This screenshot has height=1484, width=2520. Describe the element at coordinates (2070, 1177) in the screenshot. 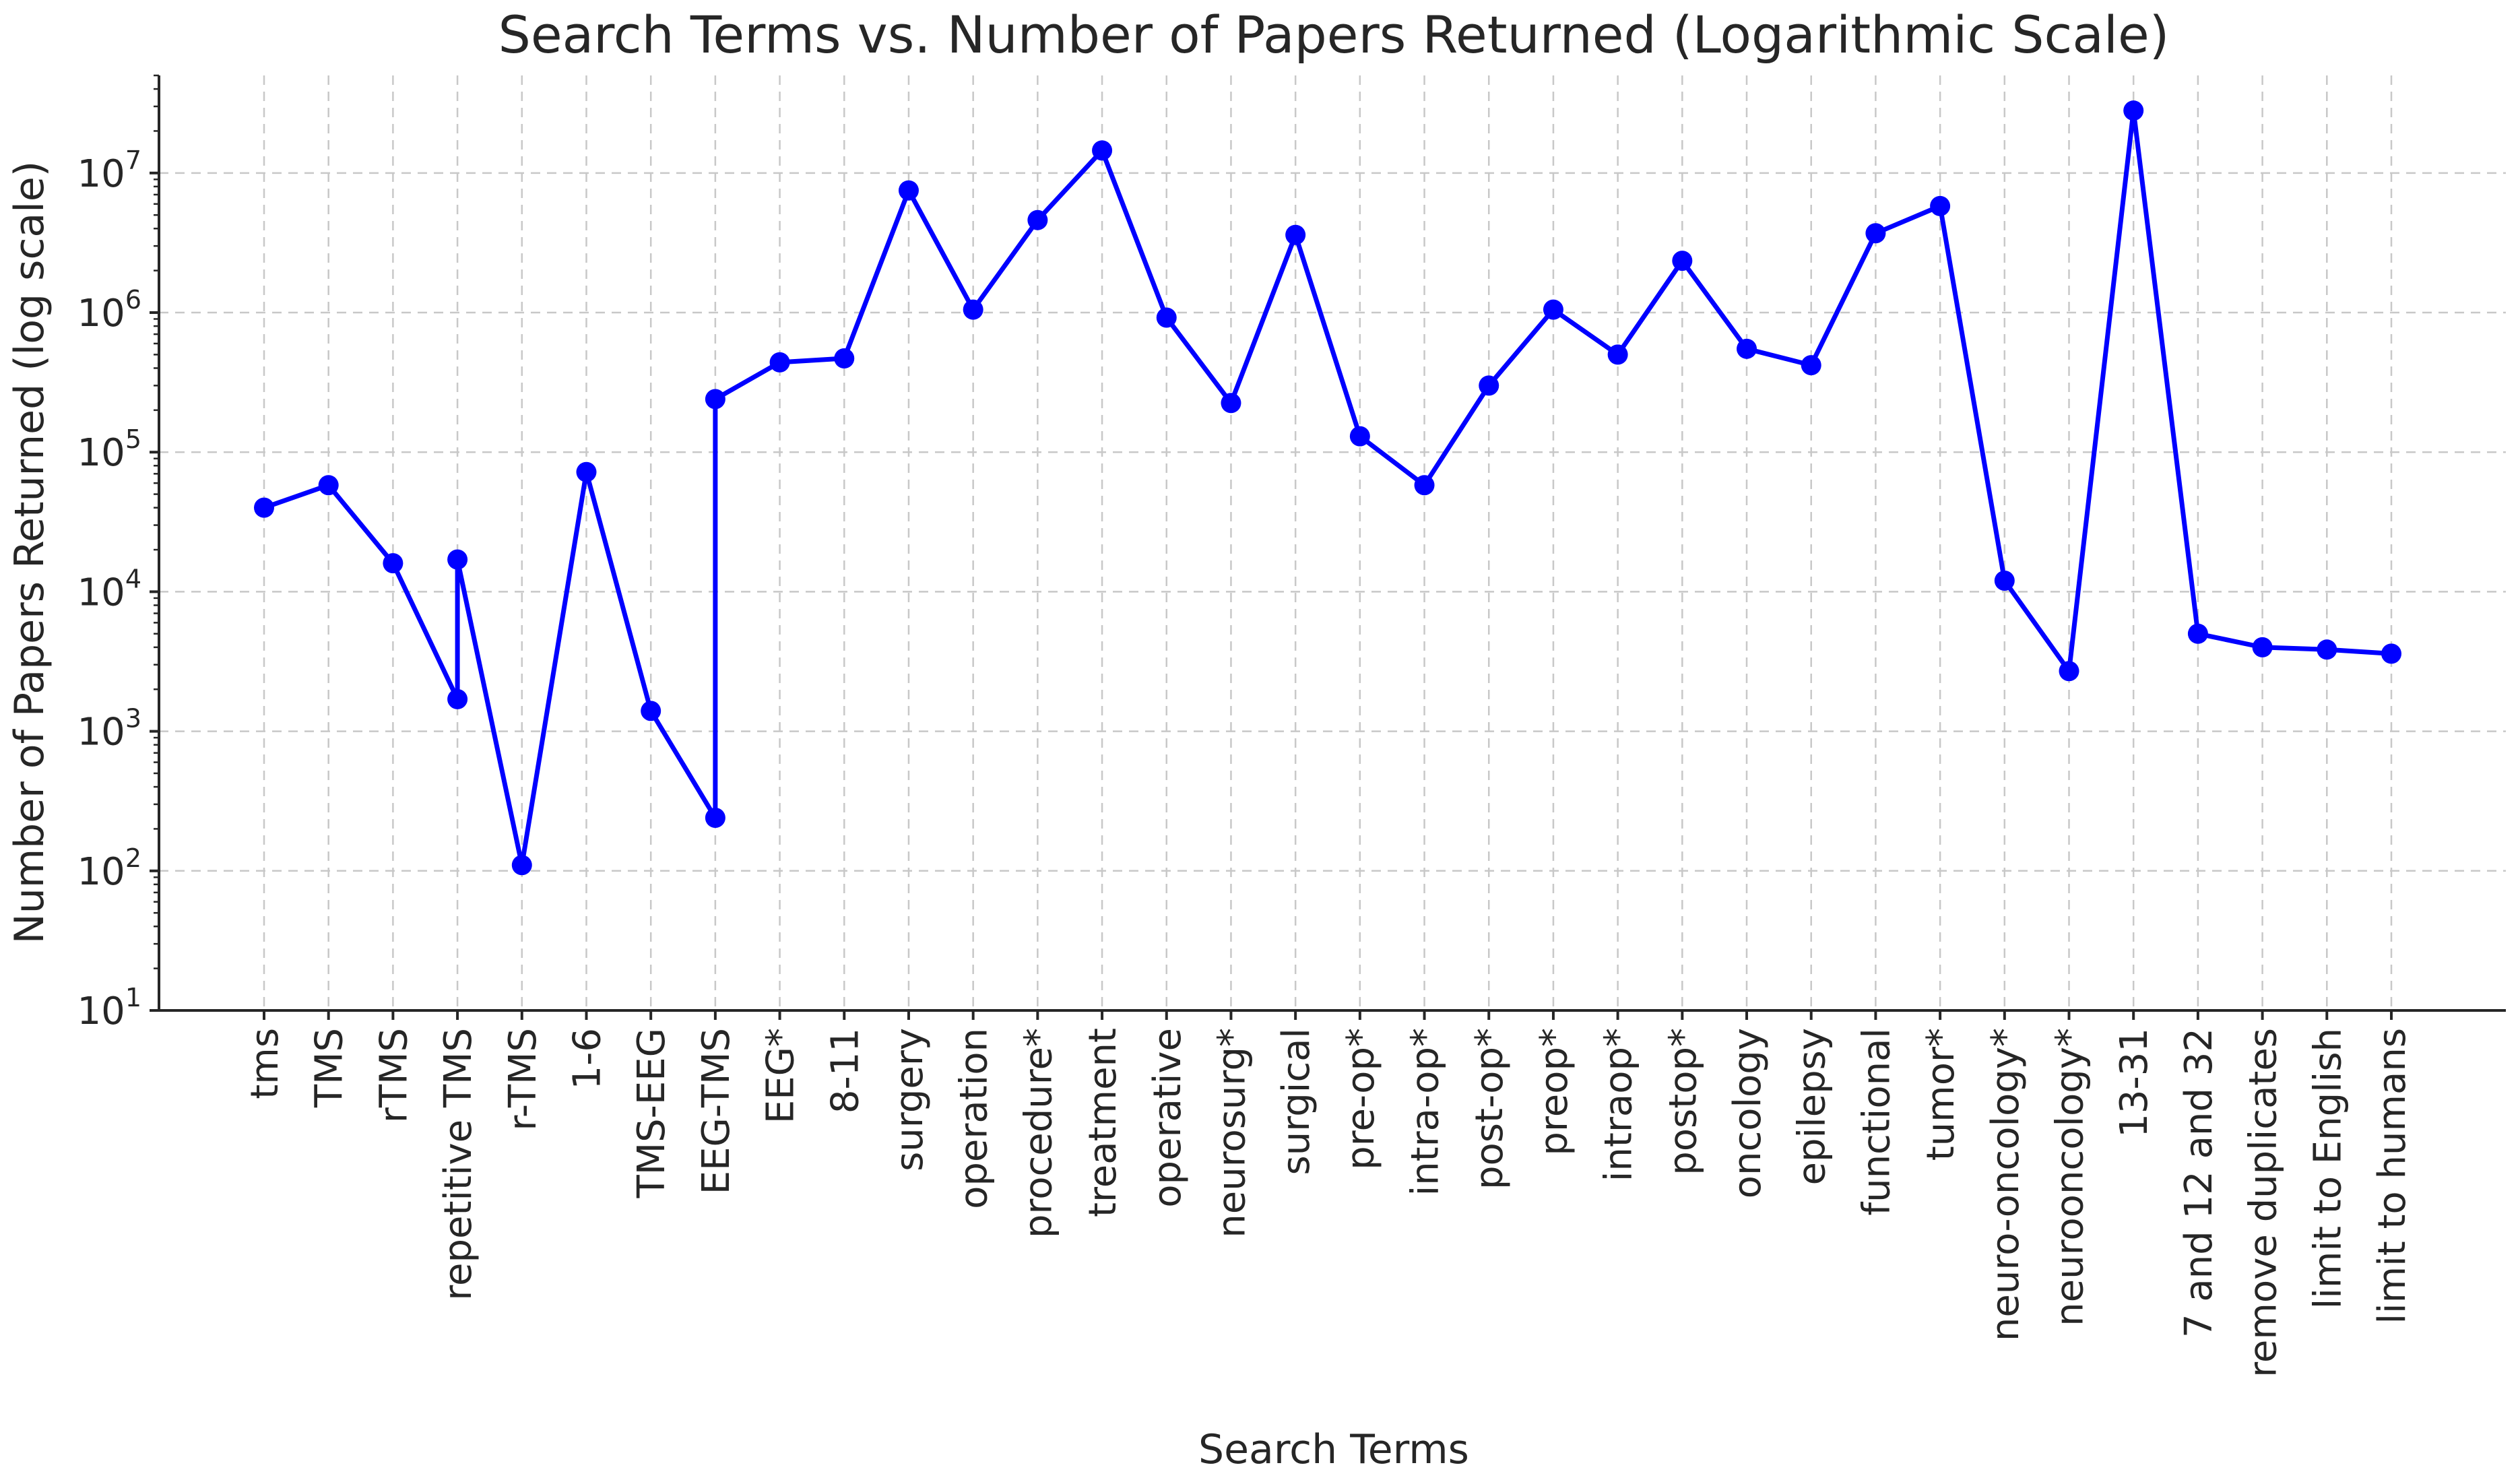

I see `x-tick-label-neurooncology: neurooncology*` at that location.